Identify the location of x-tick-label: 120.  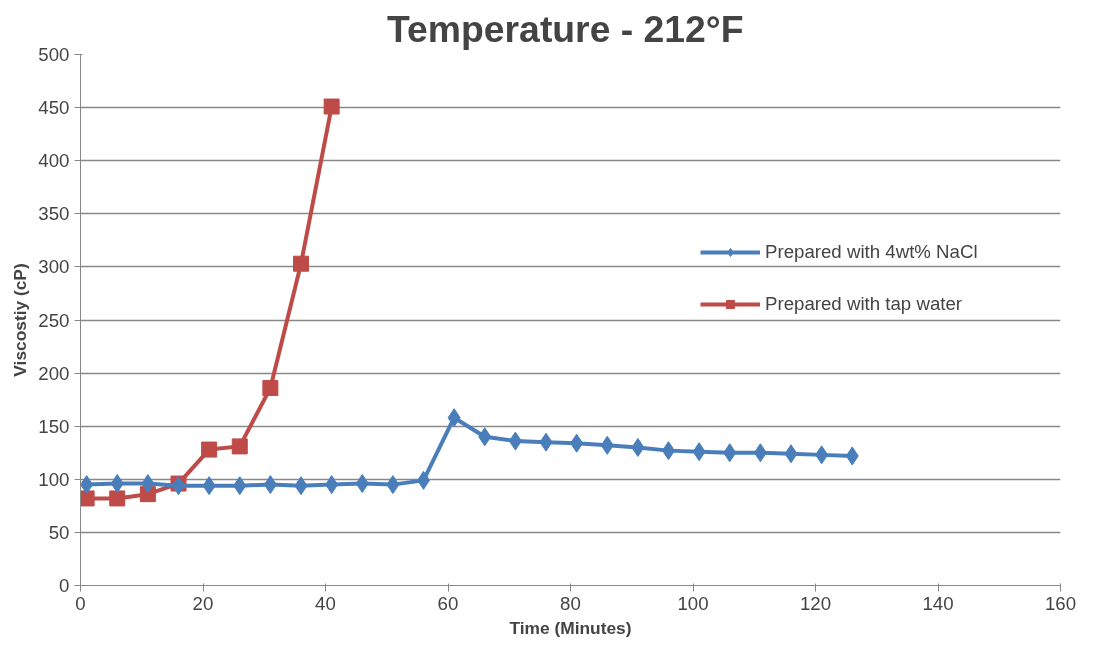
(815, 603).